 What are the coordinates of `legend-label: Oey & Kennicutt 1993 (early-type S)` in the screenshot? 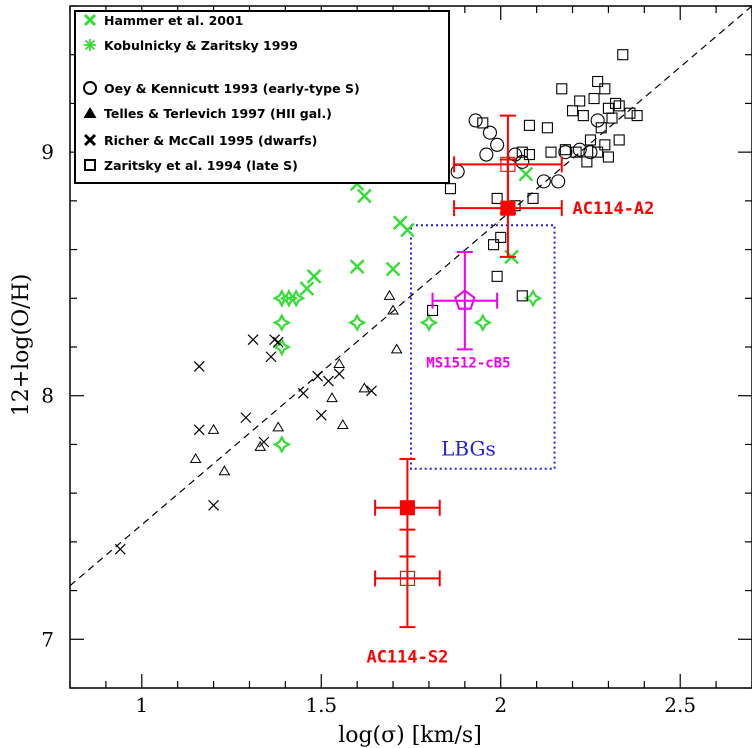 It's located at (232, 88).